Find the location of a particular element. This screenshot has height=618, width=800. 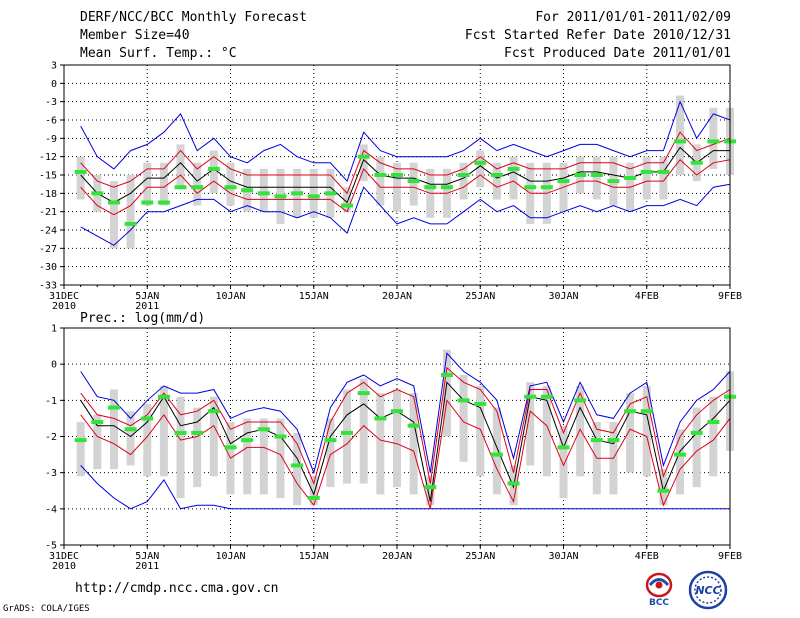

ncc-logo-label: NCC is located at coordinates (707, 590).